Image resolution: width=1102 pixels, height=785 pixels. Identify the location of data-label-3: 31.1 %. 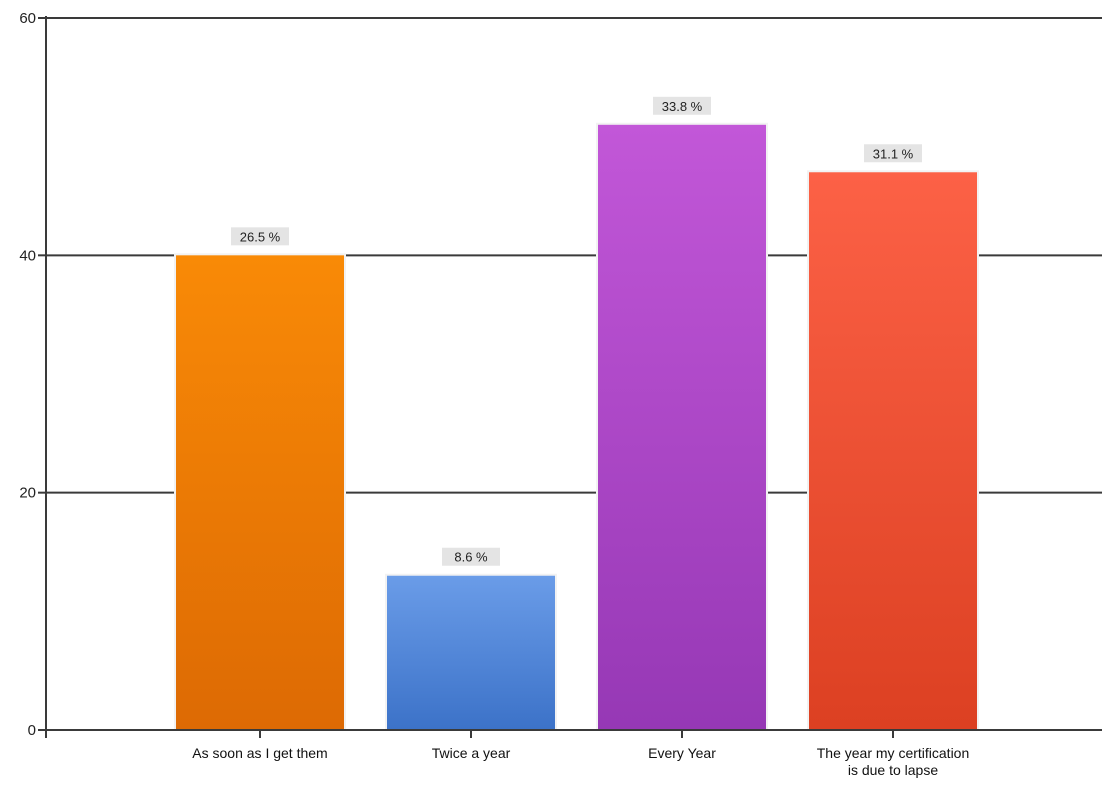
(893, 153).